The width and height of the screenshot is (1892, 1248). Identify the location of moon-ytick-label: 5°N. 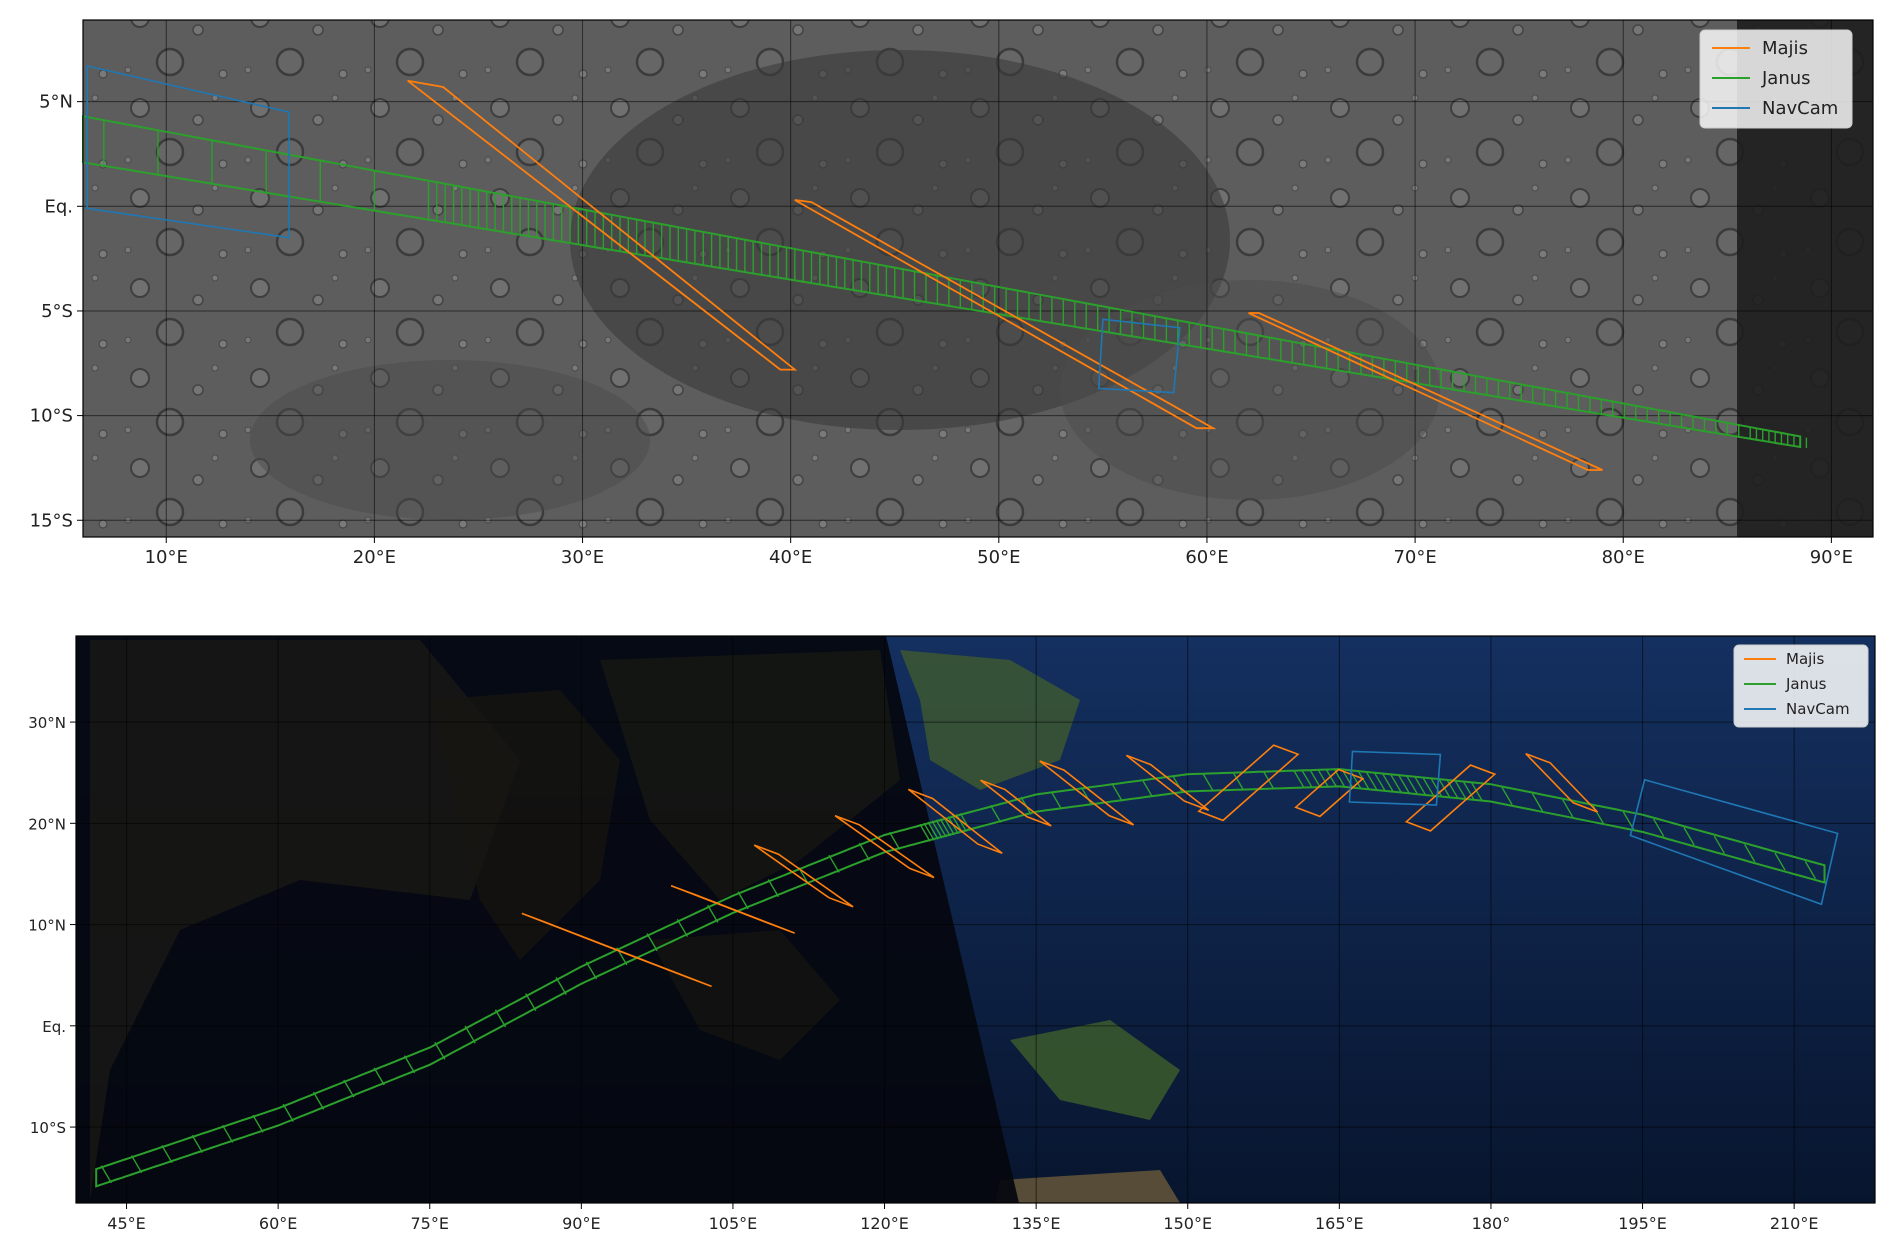
(56, 102).